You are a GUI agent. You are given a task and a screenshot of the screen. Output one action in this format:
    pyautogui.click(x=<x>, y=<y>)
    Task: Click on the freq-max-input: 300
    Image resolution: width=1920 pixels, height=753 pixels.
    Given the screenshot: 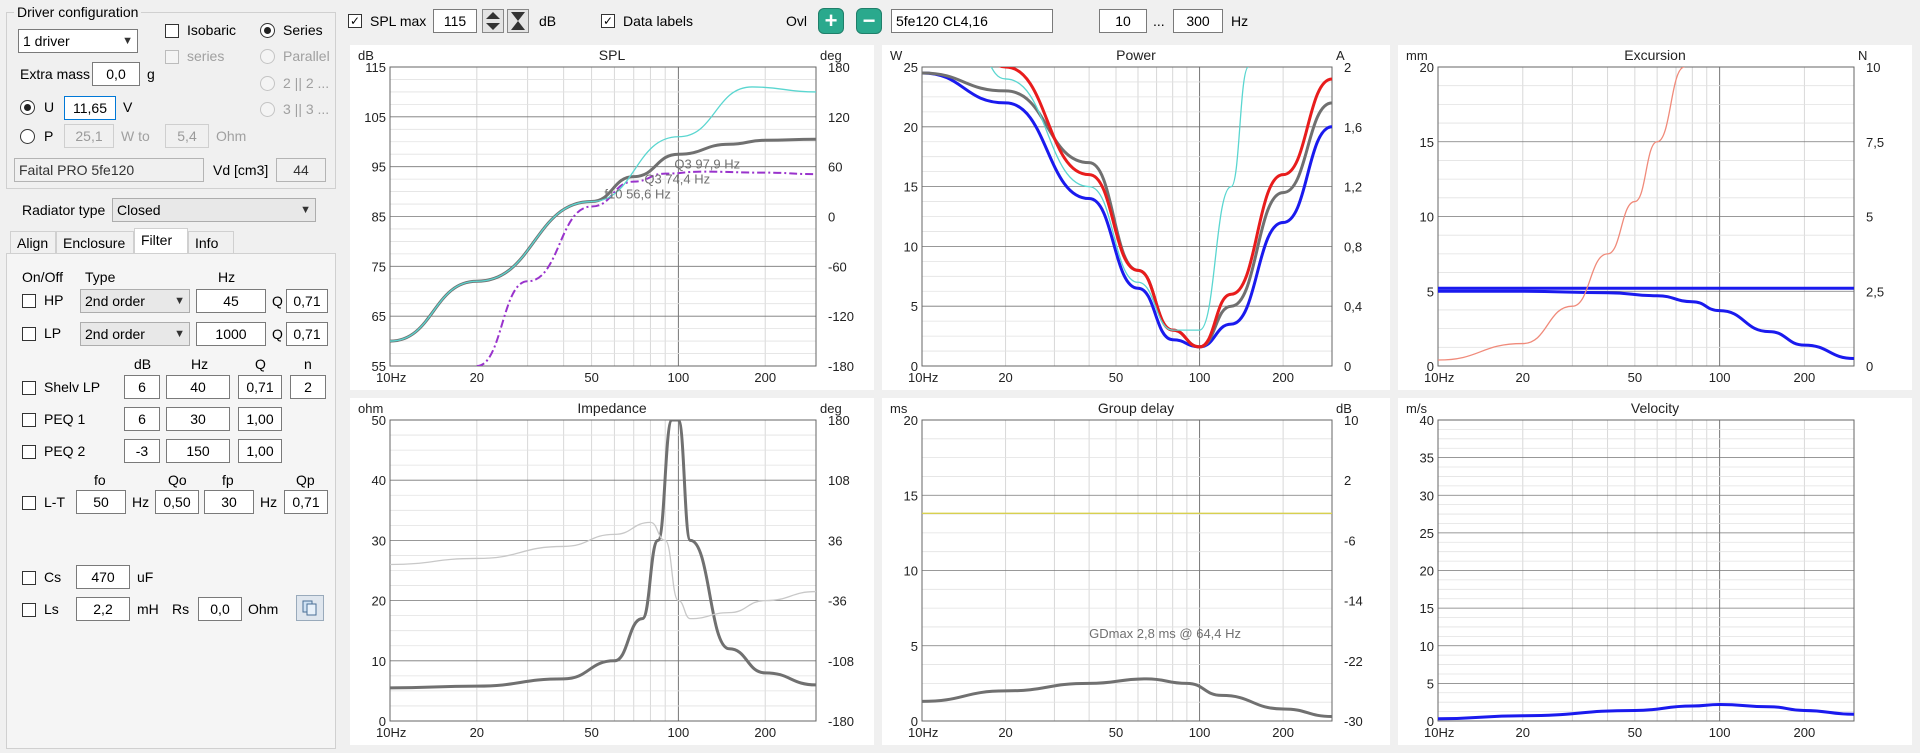 What is the action you would take?
    pyautogui.click(x=1198, y=21)
    